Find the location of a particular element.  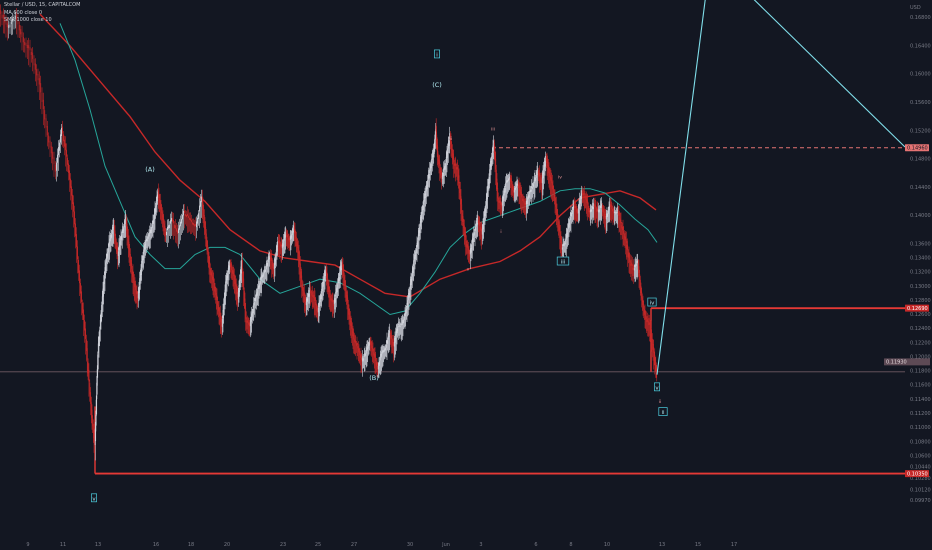

legend-symbol: Stellar / USD, 15, CAPITALCOM is located at coordinates (42, 5).